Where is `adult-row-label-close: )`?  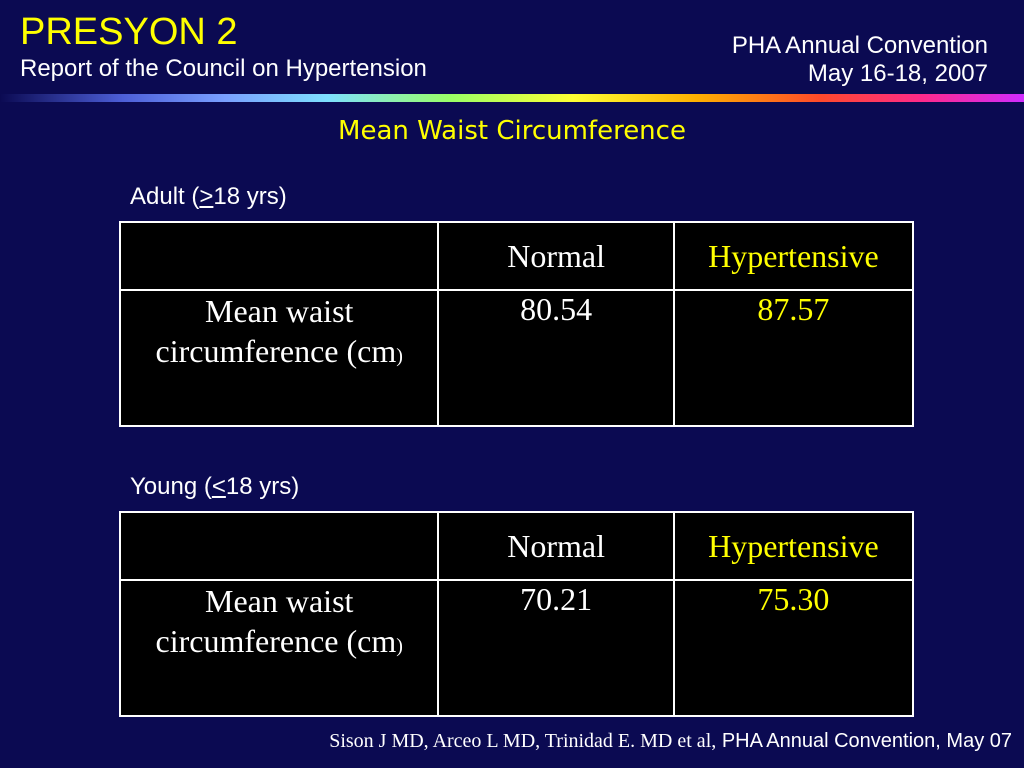
adult-row-label-close: ) is located at coordinates (399, 356).